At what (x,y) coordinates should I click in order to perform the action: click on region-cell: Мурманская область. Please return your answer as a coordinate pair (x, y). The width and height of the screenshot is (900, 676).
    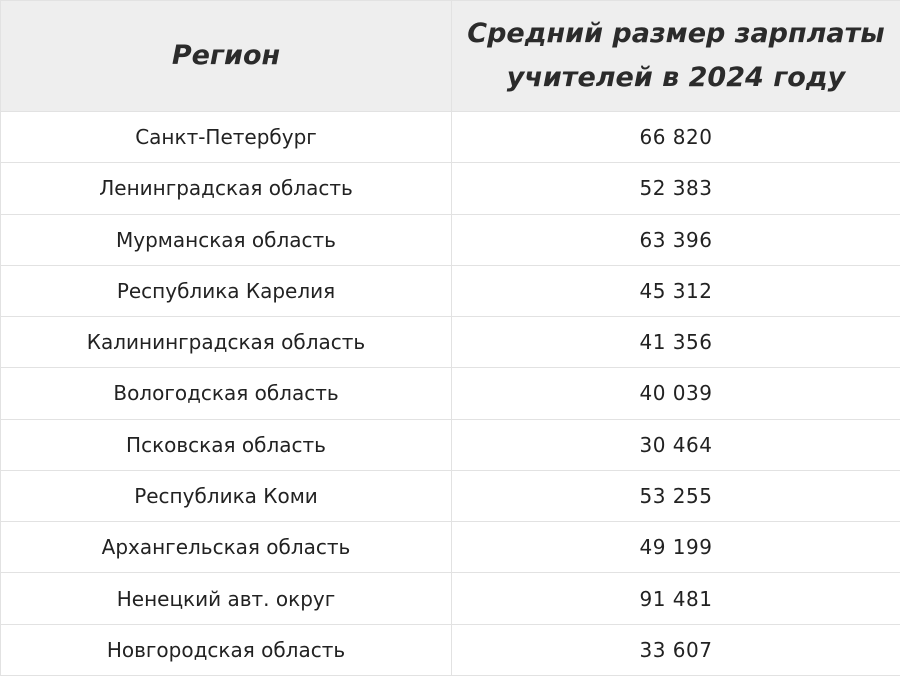
    Looking at the image, I should click on (226, 239).